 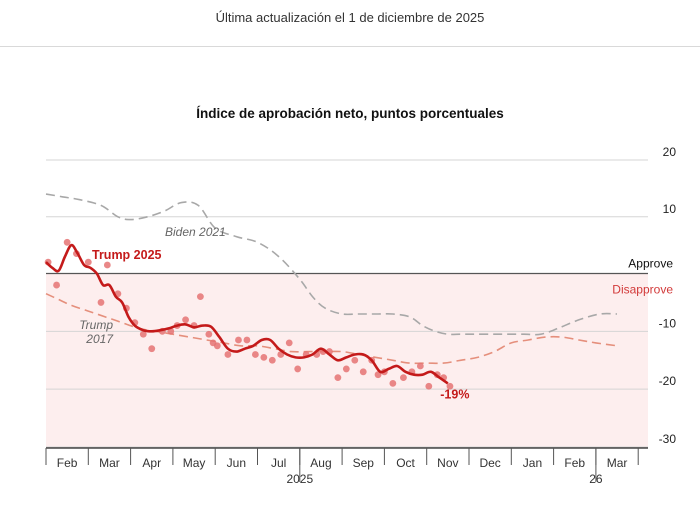 I want to click on x-tick-label: Jan, so click(x=532, y=463).